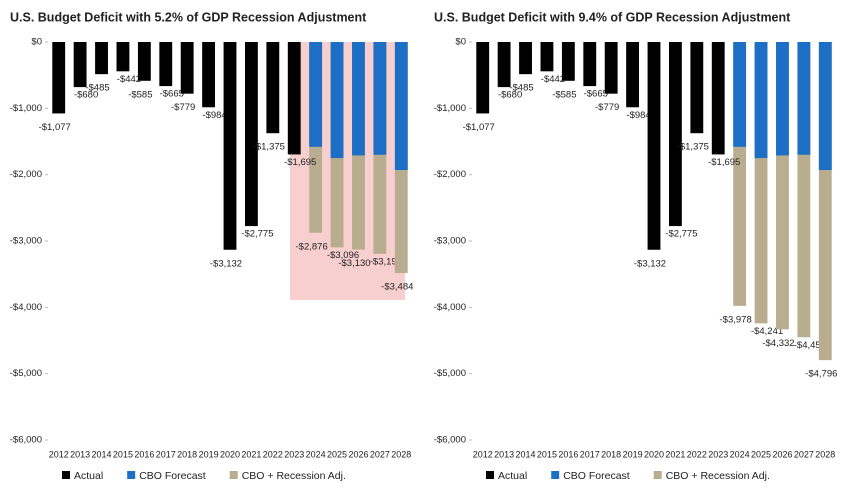 This screenshot has height=490, width=848. Describe the element at coordinates (596, 94) in the screenshot. I see `data-label: -$665` at that location.